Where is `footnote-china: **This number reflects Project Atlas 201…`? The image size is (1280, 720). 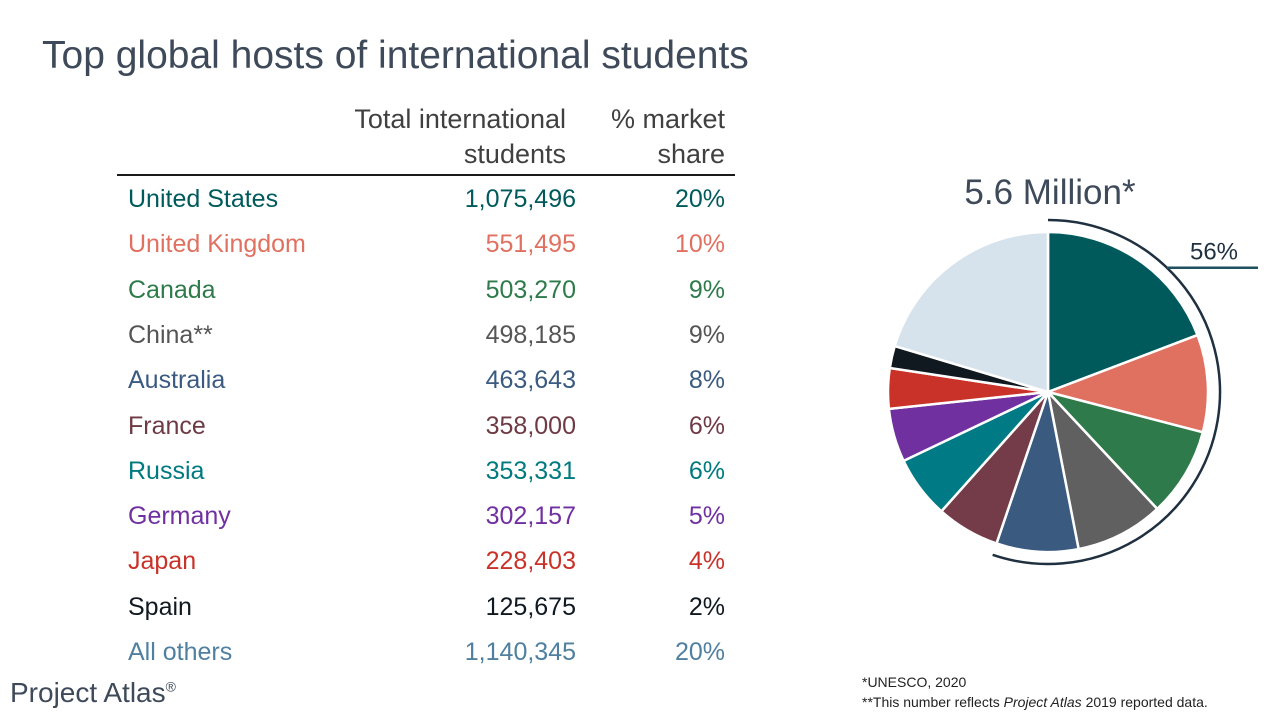 footnote-china: **This number reflects Project Atlas 201… is located at coordinates (1035, 702).